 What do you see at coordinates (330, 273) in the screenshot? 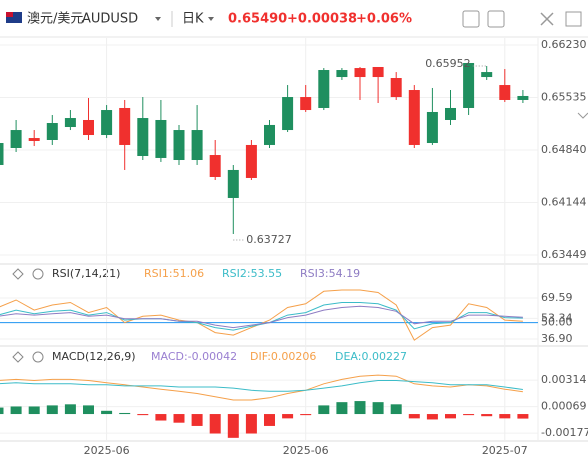
I see `legend-entry: RSI3:54.19` at bounding box center [330, 273].